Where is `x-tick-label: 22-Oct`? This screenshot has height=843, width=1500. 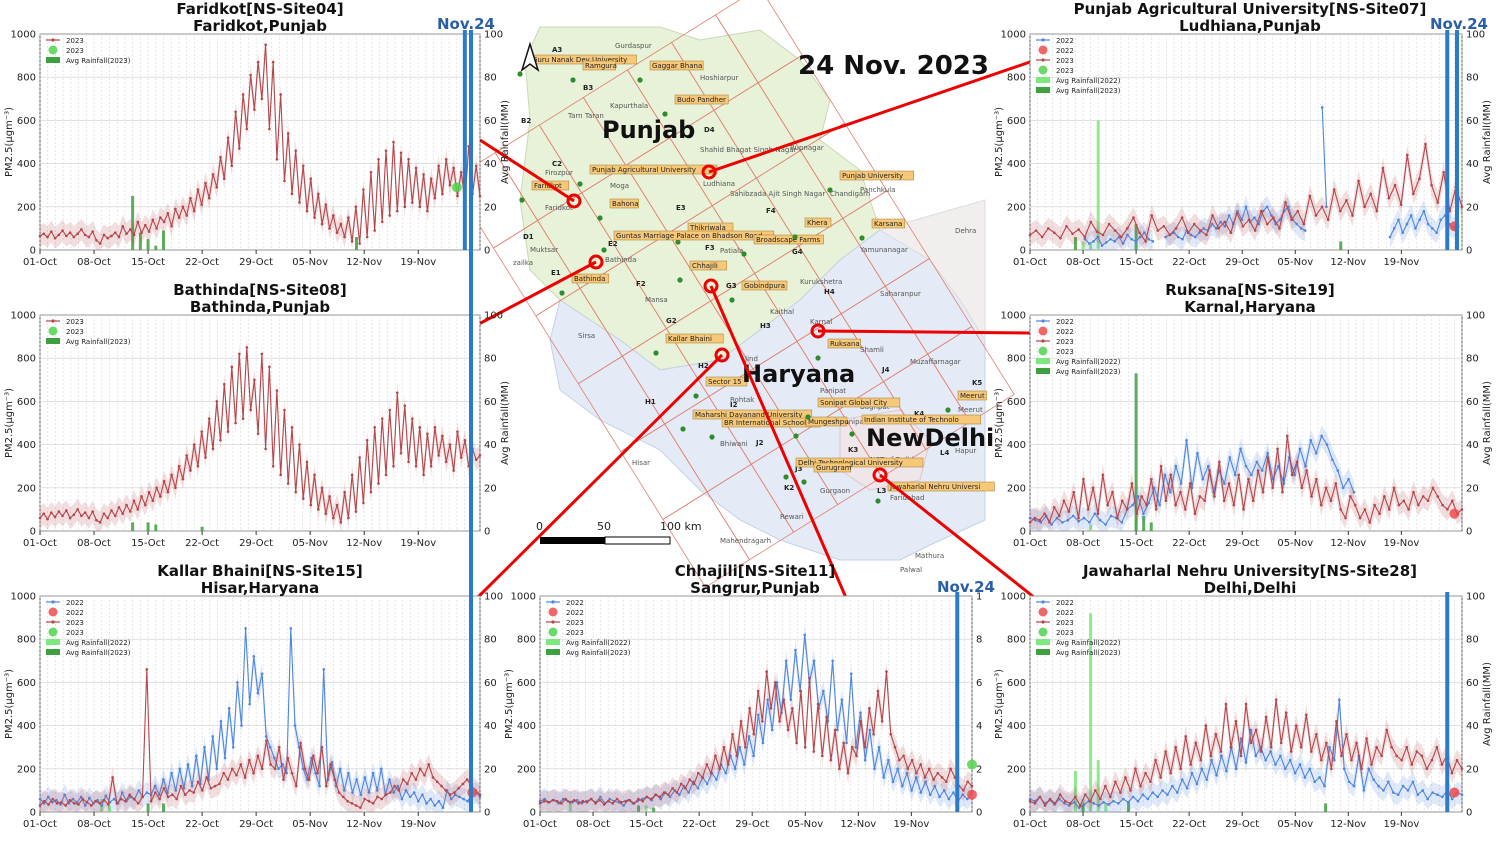 x-tick-label: 22-Oct is located at coordinates (1189, 824).